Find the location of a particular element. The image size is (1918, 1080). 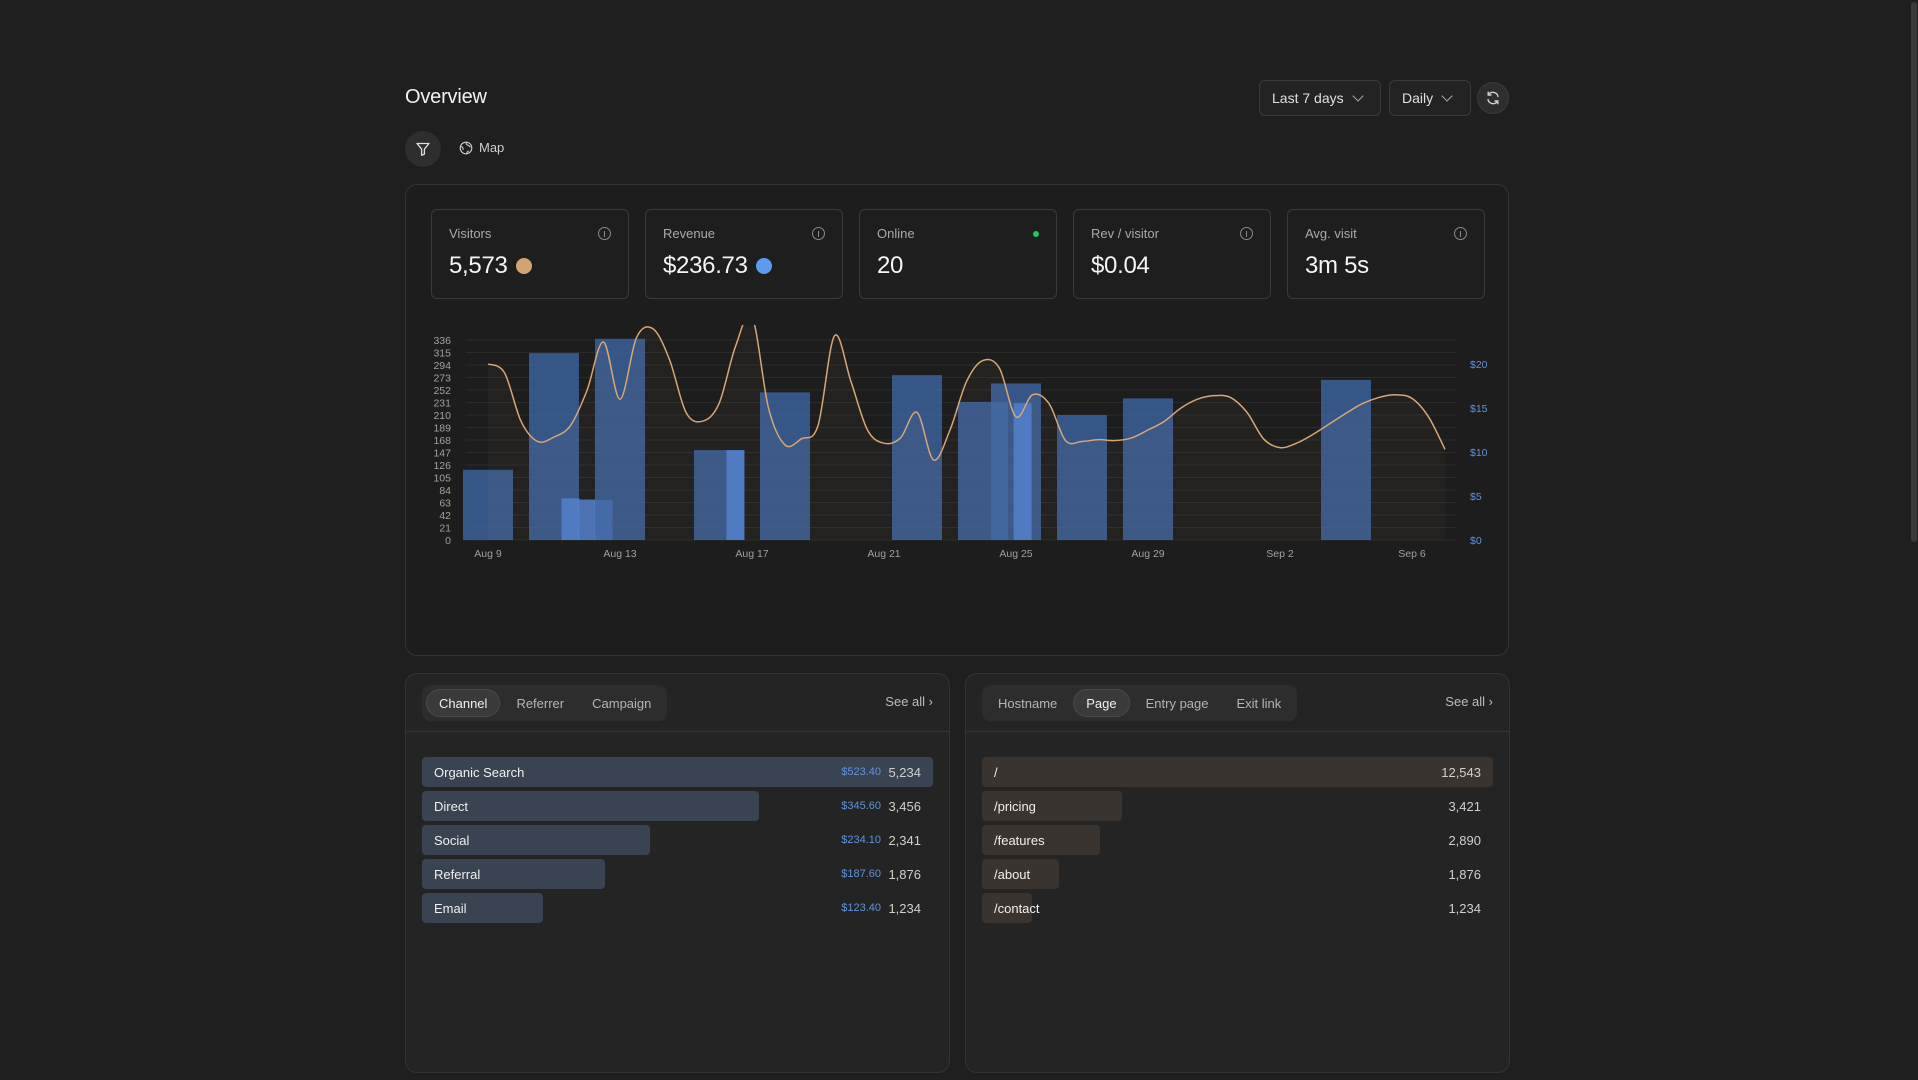

y-tick-label: 210 is located at coordinates (442, 416).